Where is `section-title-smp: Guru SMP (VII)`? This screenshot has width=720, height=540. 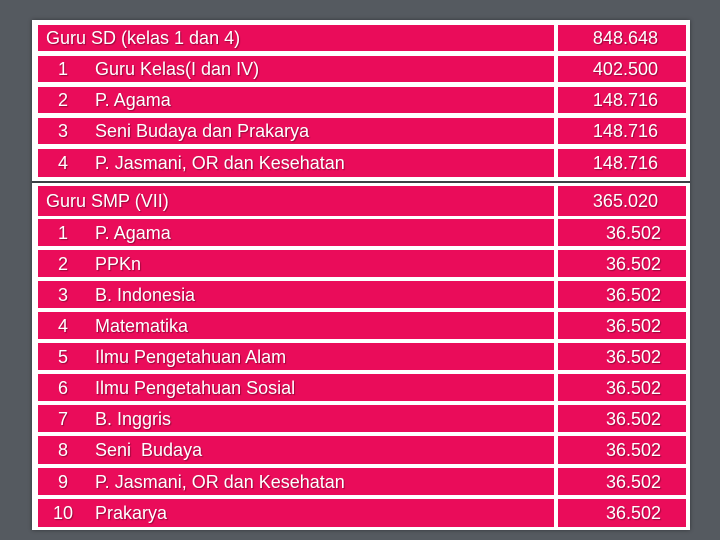 section-title-smp: Guru SMP (VII) is located at coordinates (296, 201).